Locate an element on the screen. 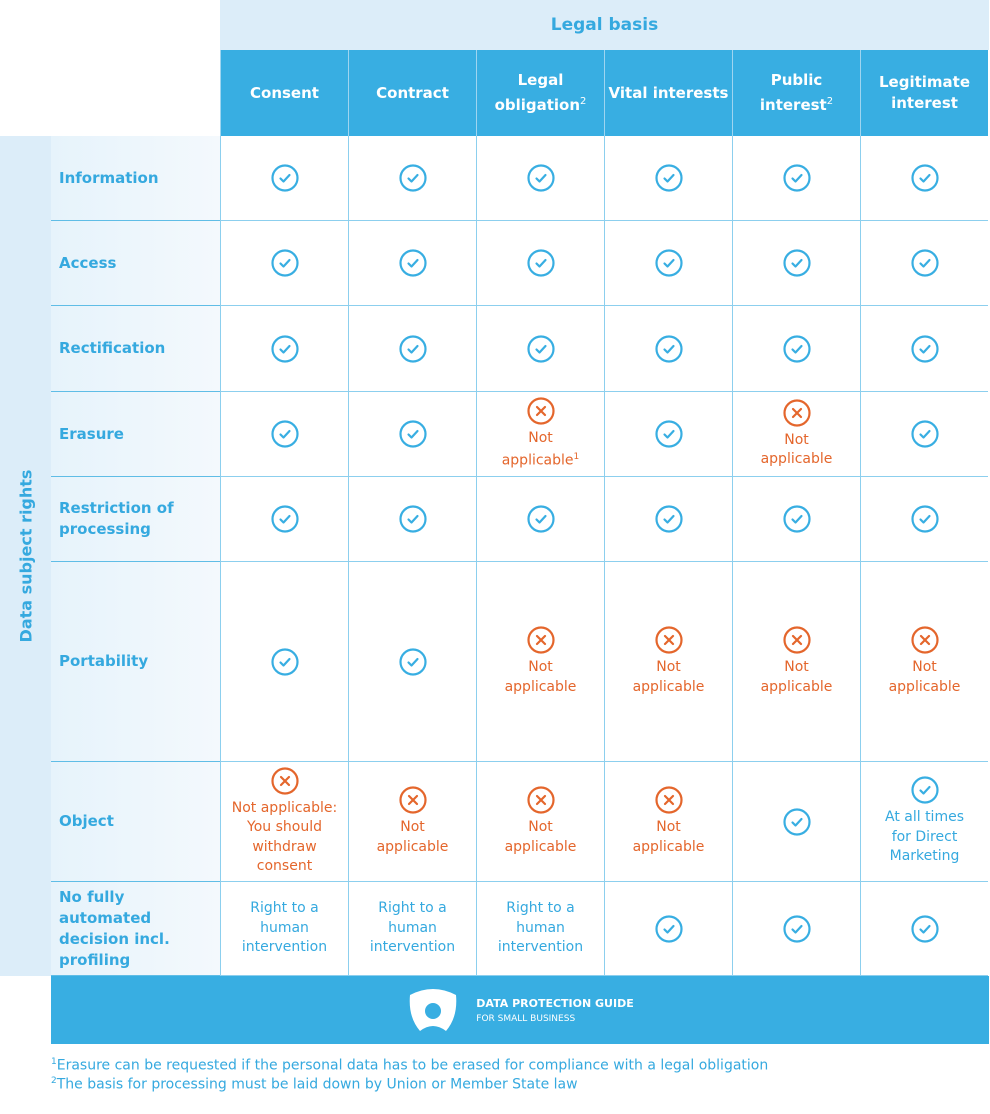  column-header: Public interest2 is located at coordinates (796, 93).